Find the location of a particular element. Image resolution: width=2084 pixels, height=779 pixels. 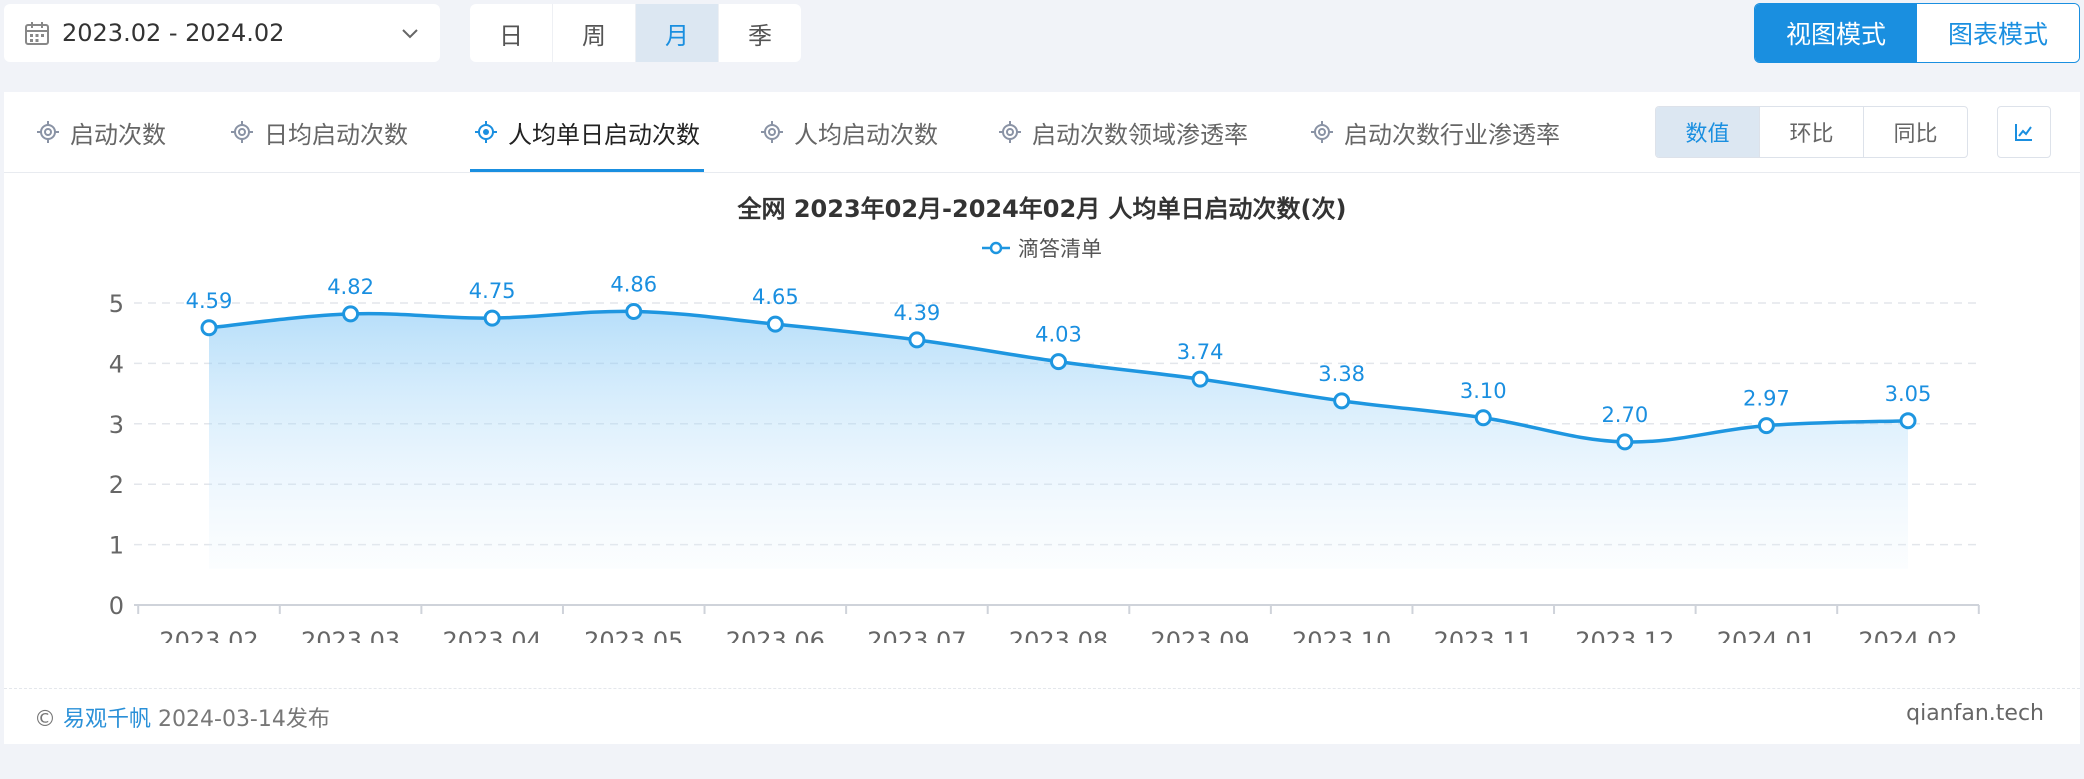

tab-per-user-launch: 人均启动次数 is located at coordinates (849, 132).